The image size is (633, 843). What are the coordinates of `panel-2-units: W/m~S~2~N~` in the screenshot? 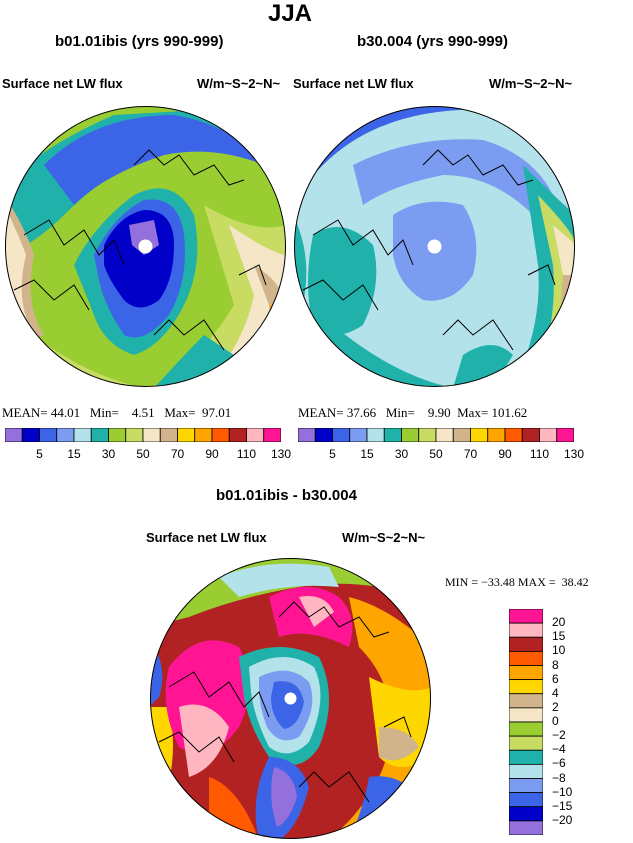 It's located at (531, 83).